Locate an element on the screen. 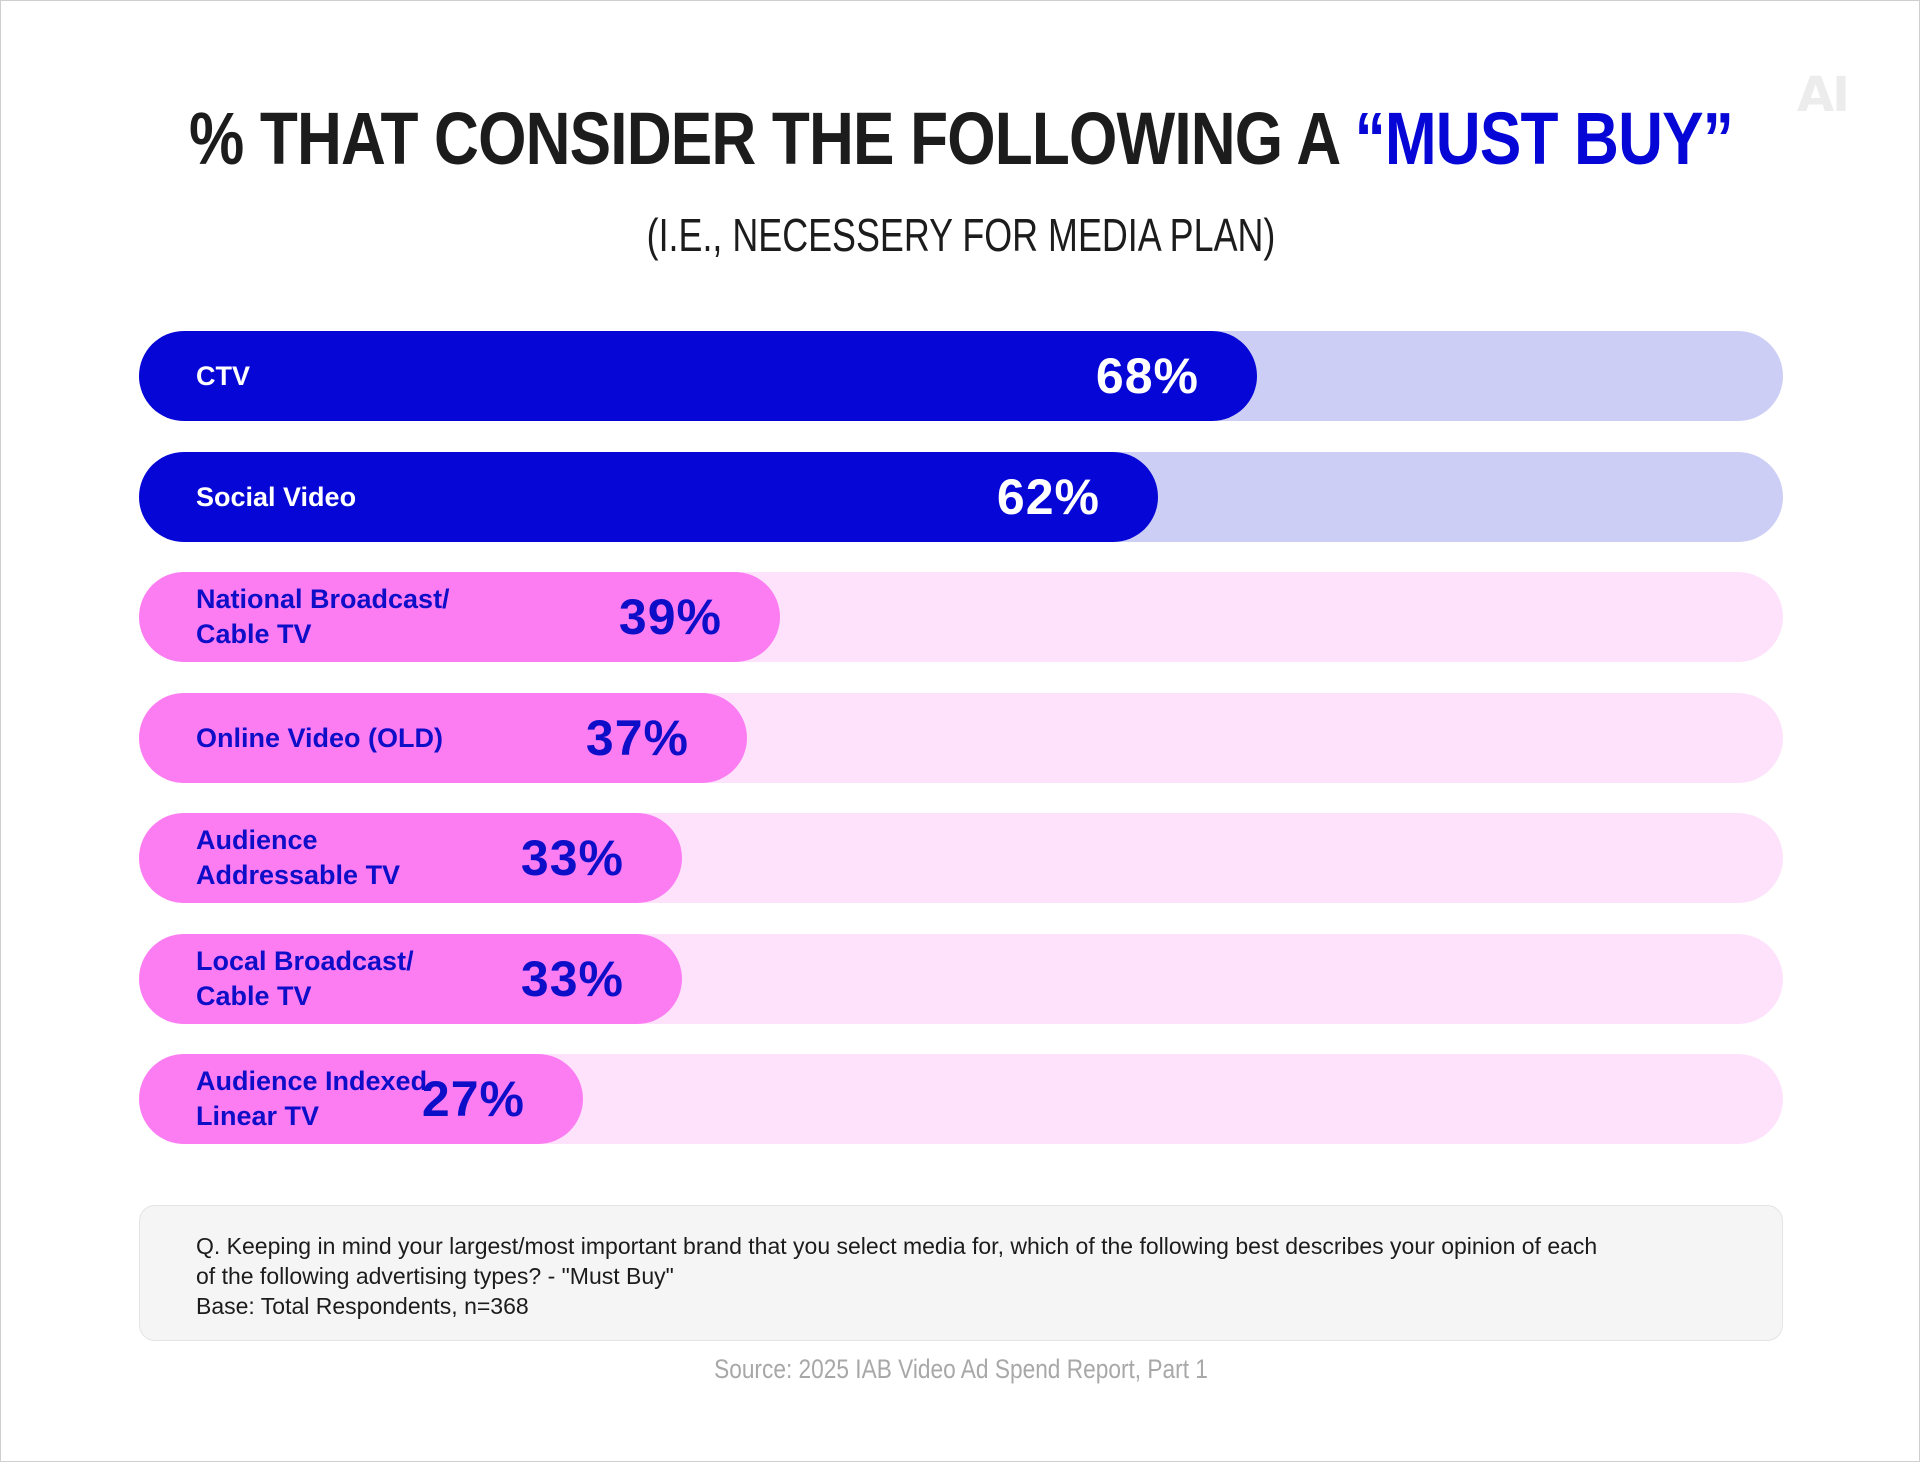  bar-value-1: 62% is located at coordinates (1048, 497).